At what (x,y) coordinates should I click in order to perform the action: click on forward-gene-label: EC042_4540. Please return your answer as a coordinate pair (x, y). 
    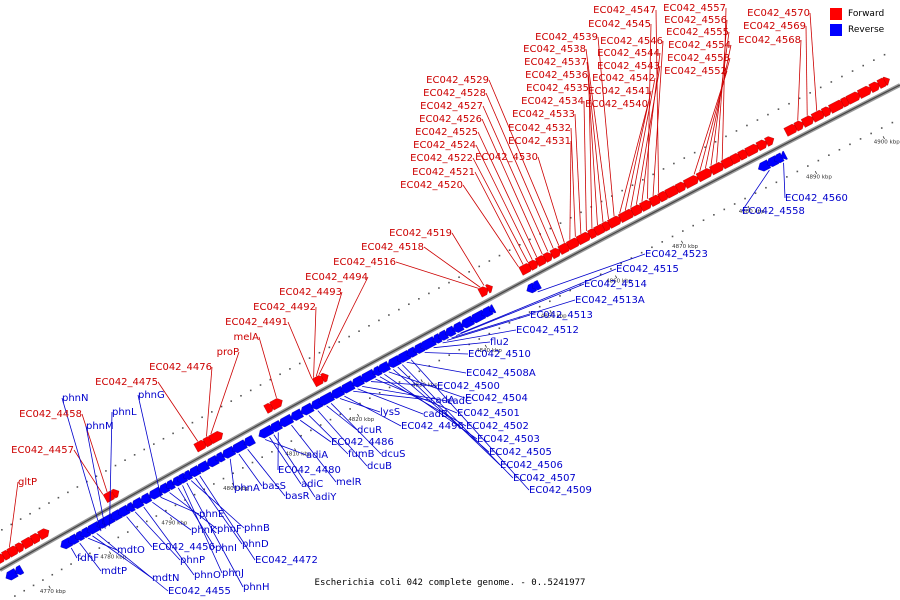
    Looking at the image, I should click on (616, 104).